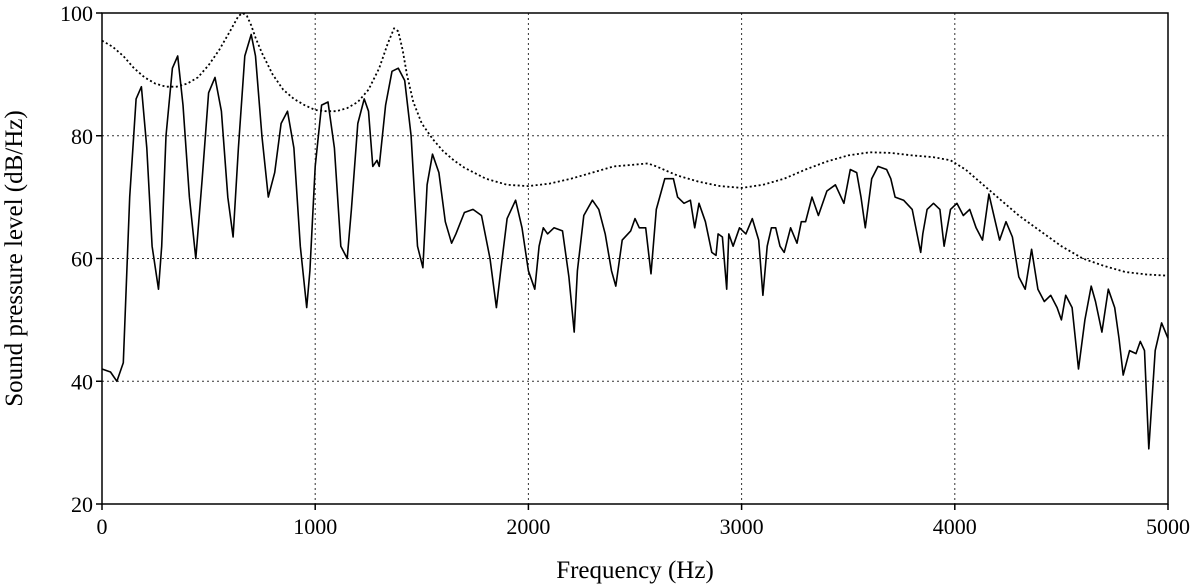 This screenshot has width=1200, height=585. I want to click on y-tick-label: 80, so click(82, 136).